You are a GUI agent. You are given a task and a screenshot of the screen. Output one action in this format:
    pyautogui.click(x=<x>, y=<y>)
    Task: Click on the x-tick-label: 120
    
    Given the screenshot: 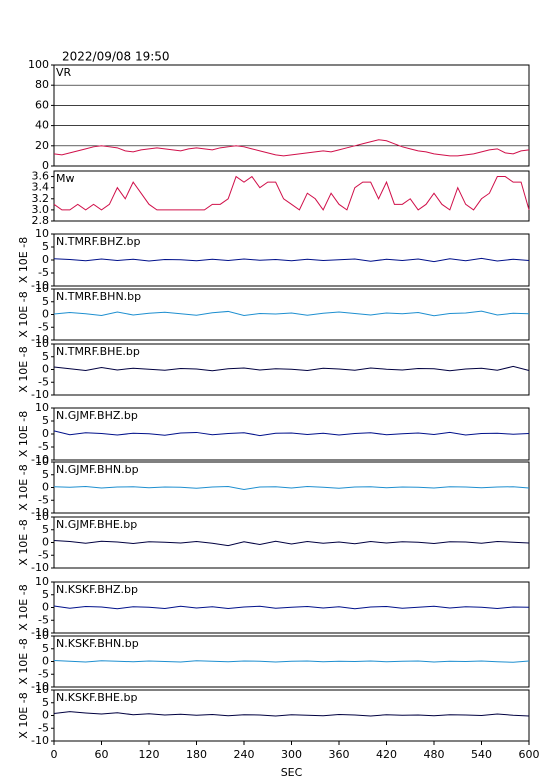 What is the action you would take?
    pyautogui.click(x=149, y=754)
    